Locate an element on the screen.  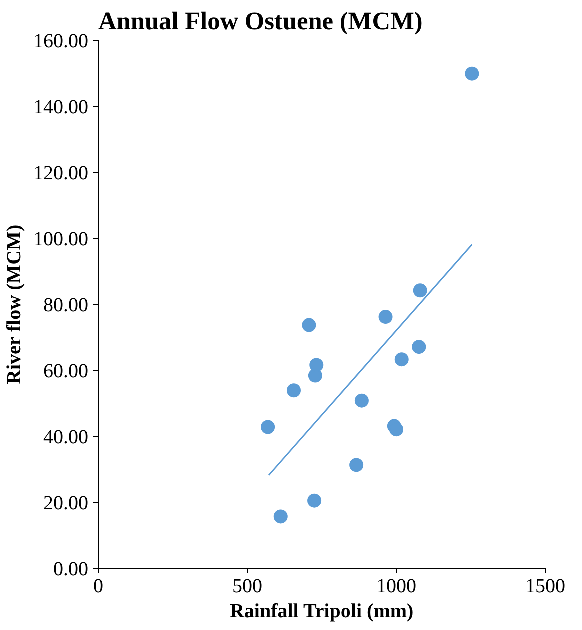
x-tick-label: 500 is located at coordinates (247, 587).